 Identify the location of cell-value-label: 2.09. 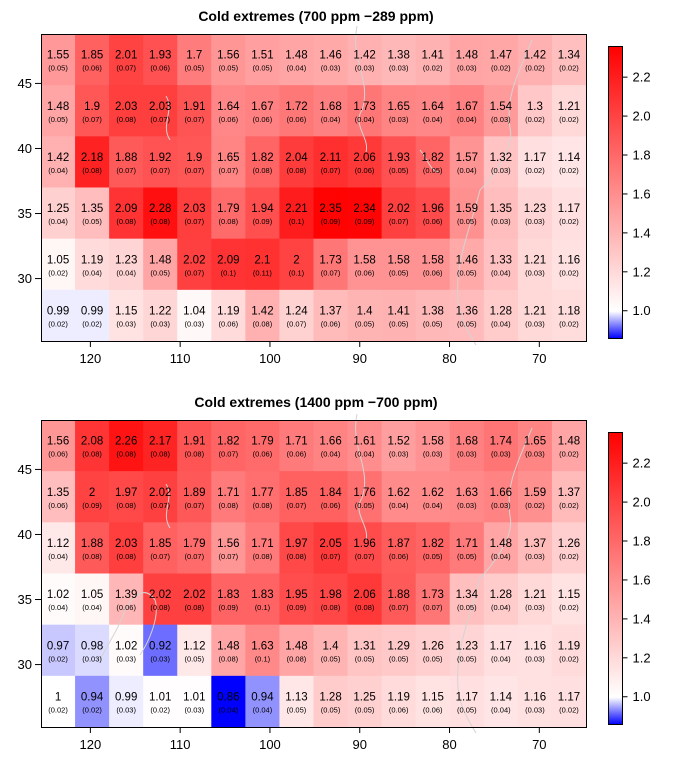
(126, 209).